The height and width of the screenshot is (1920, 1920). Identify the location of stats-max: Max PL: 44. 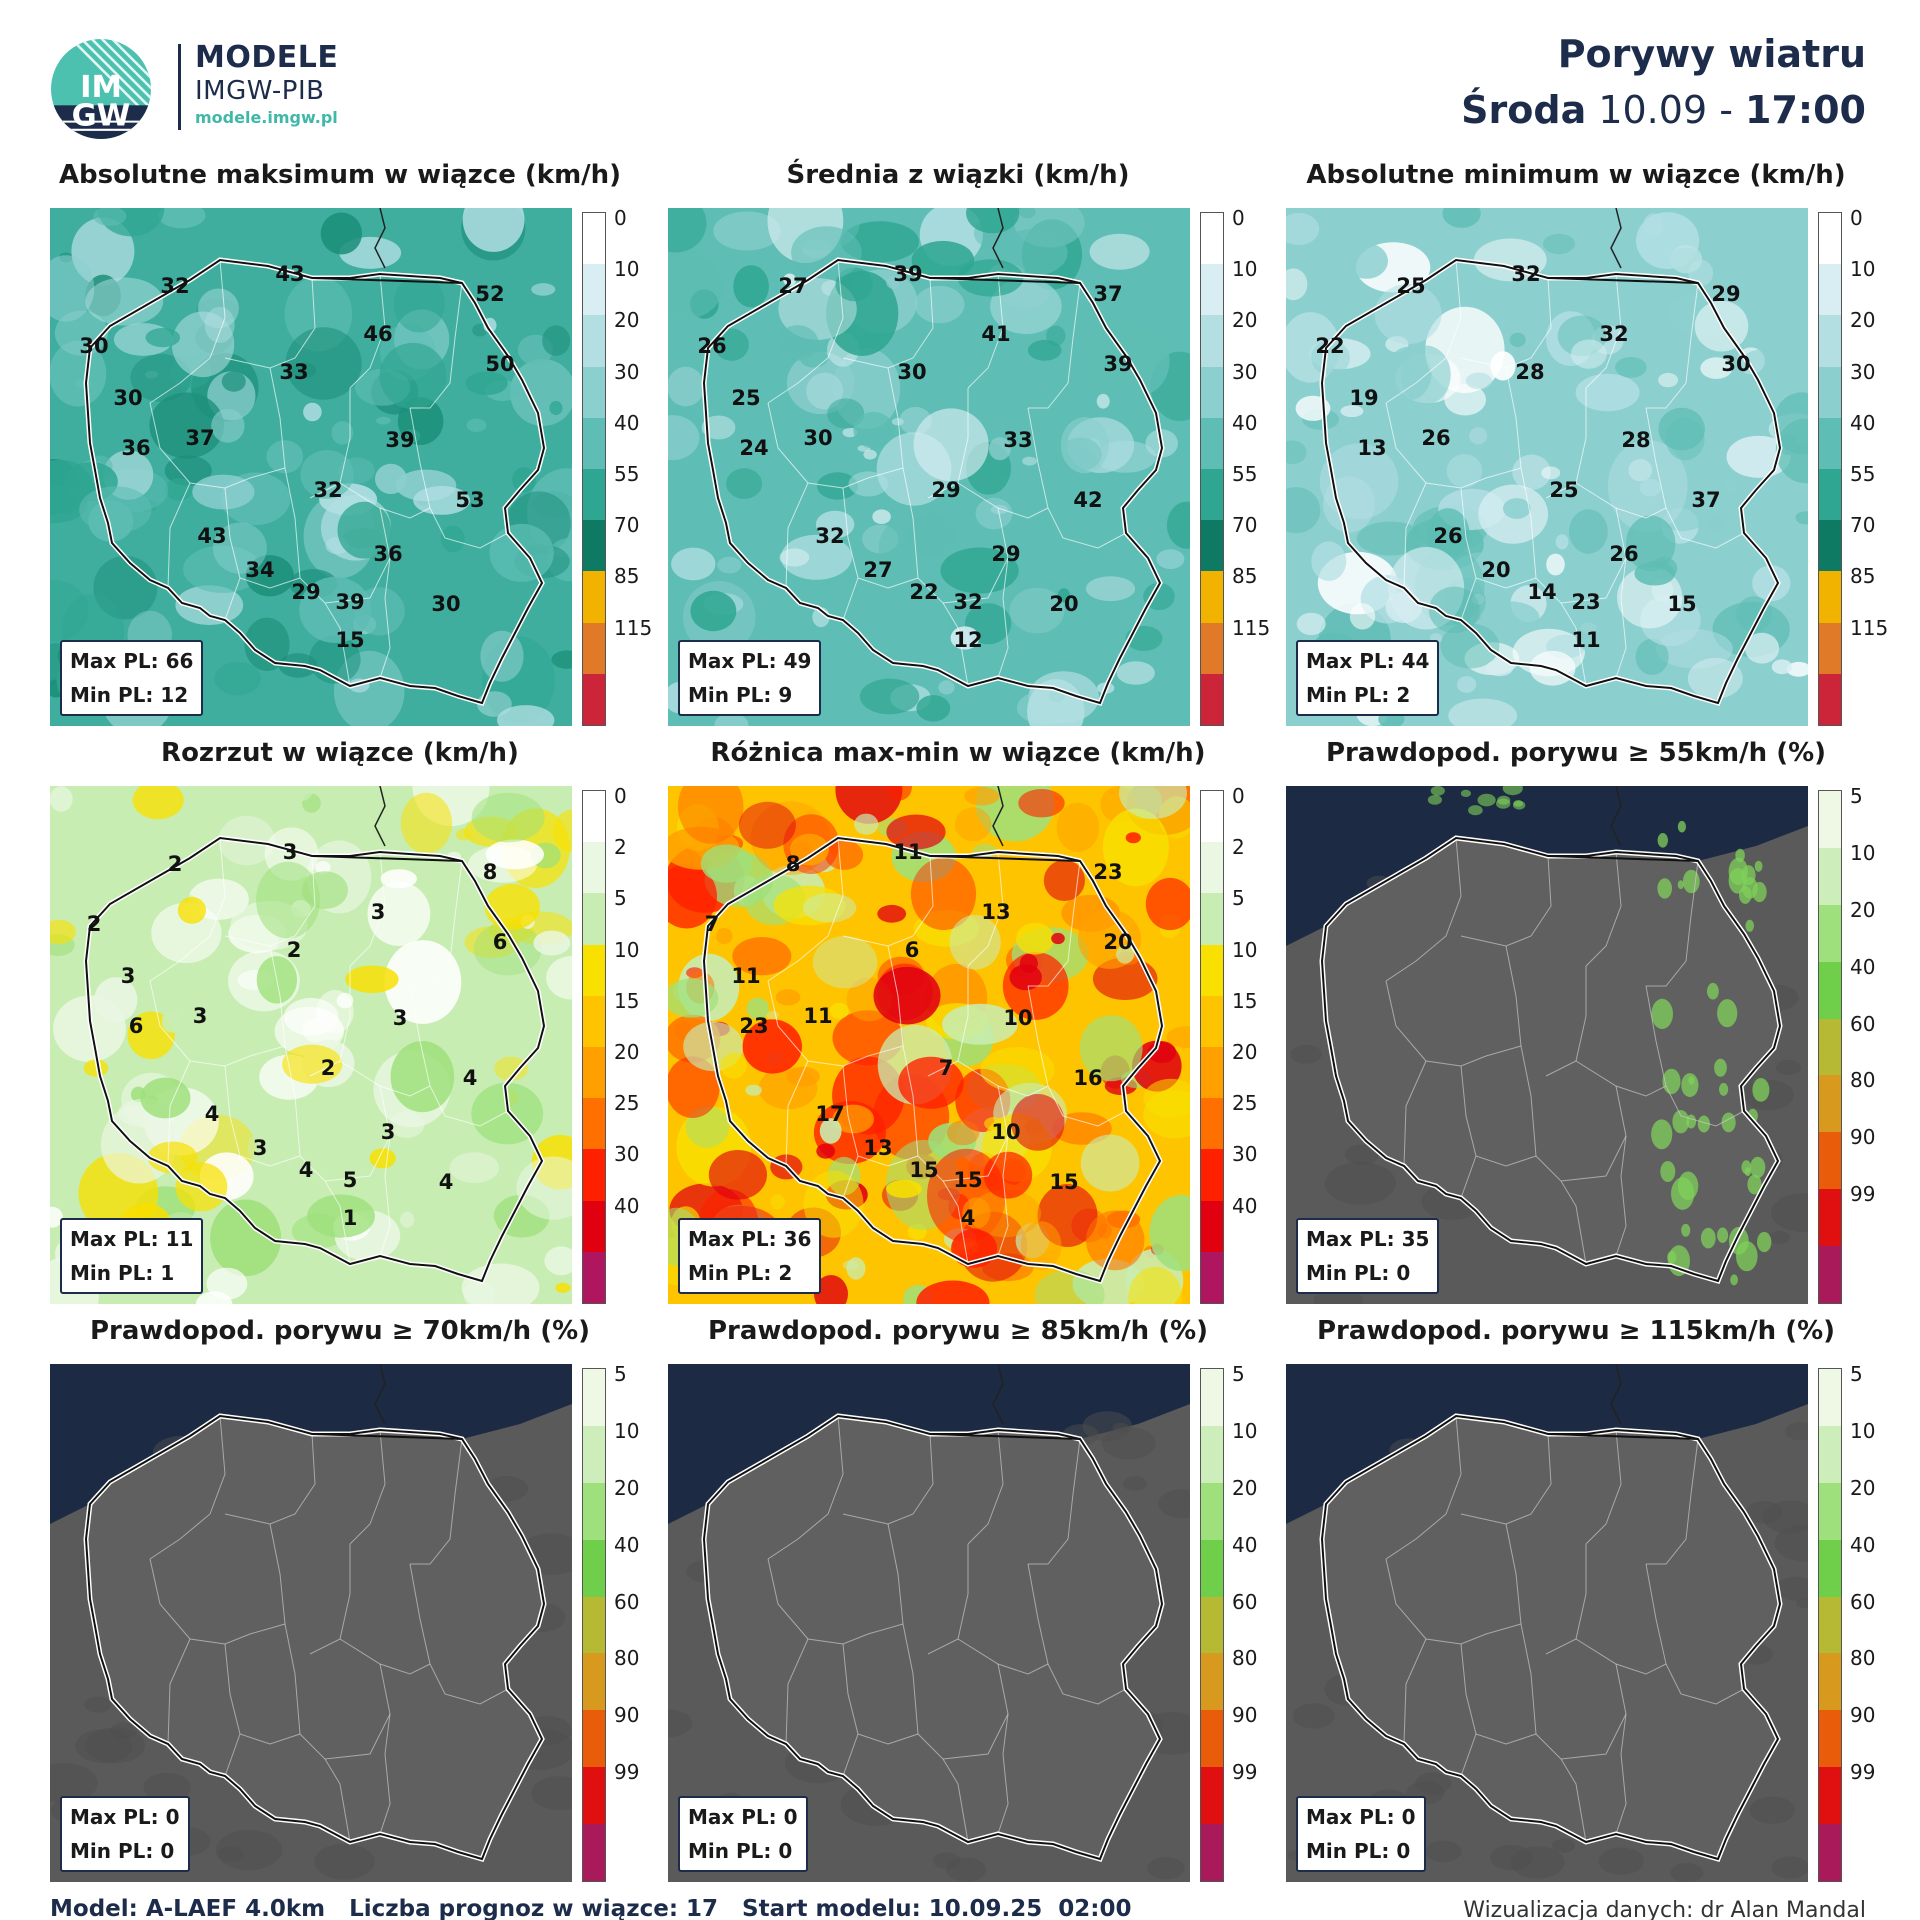
(1367, 661).